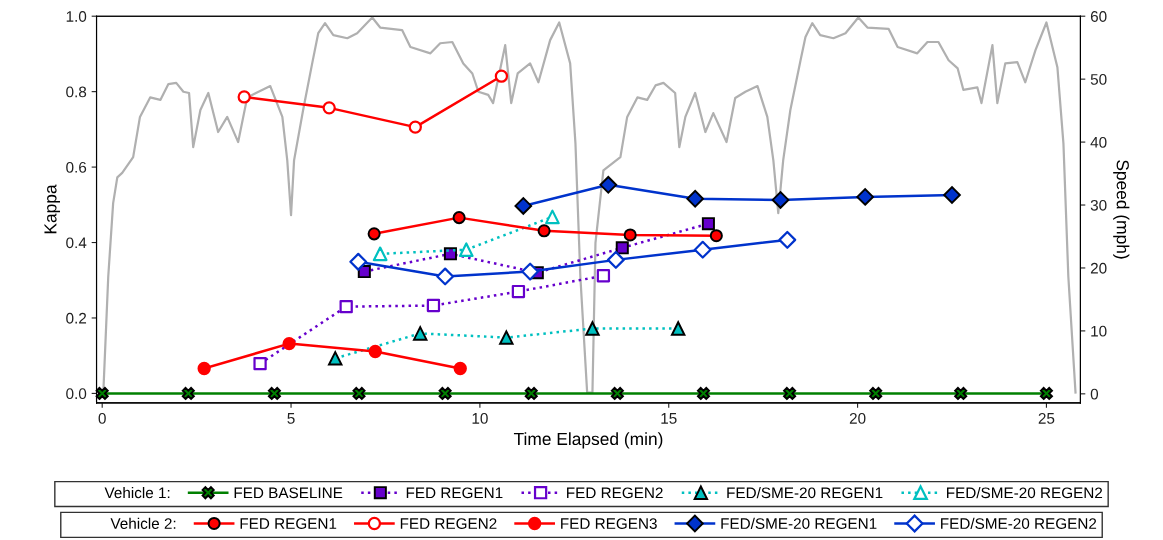  Describe the element at coordinates (1098, 268) in the screenshot. I see `y2-tick-label: 20` at that location.